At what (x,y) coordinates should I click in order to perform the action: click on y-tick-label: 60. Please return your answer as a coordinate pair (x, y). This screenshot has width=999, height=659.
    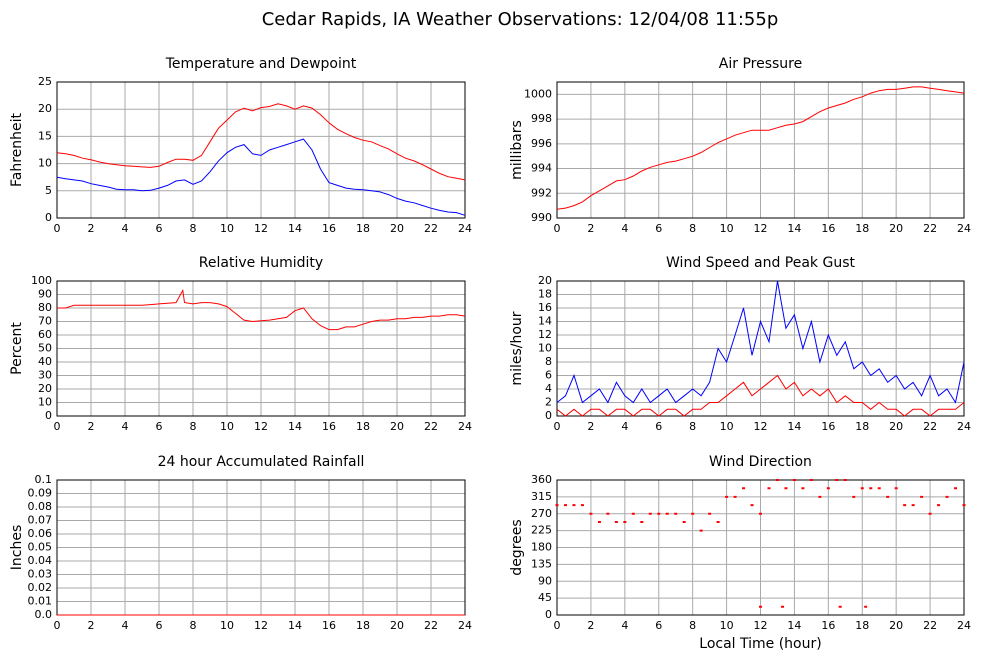
    Looking at the image, I should click on (45, 334).